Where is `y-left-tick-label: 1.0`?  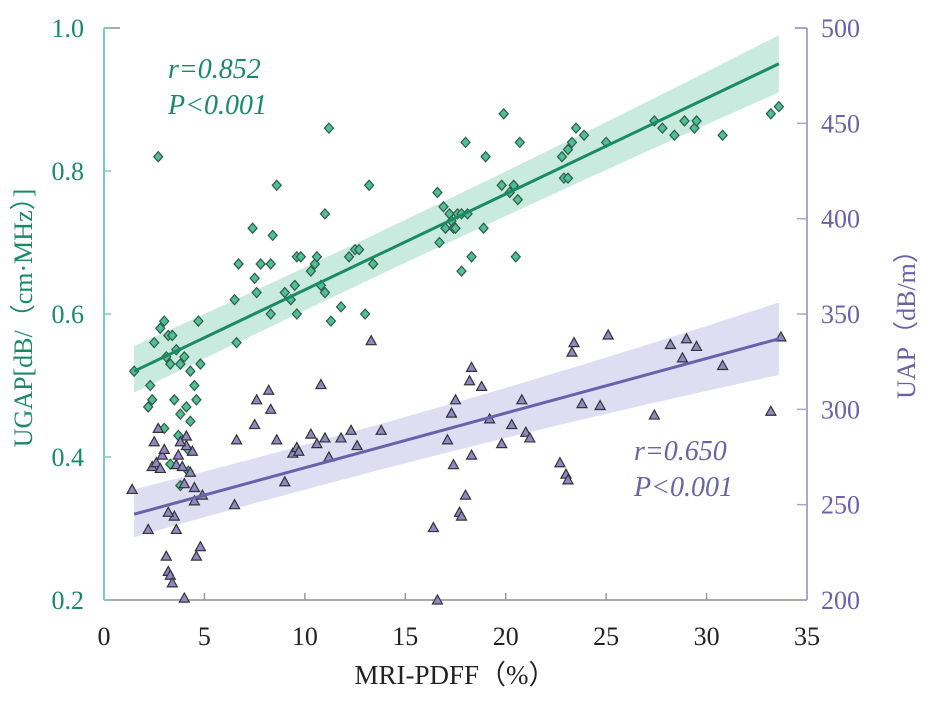 y-left-tick-label: 1.0 is located at coordinates (68, 28).